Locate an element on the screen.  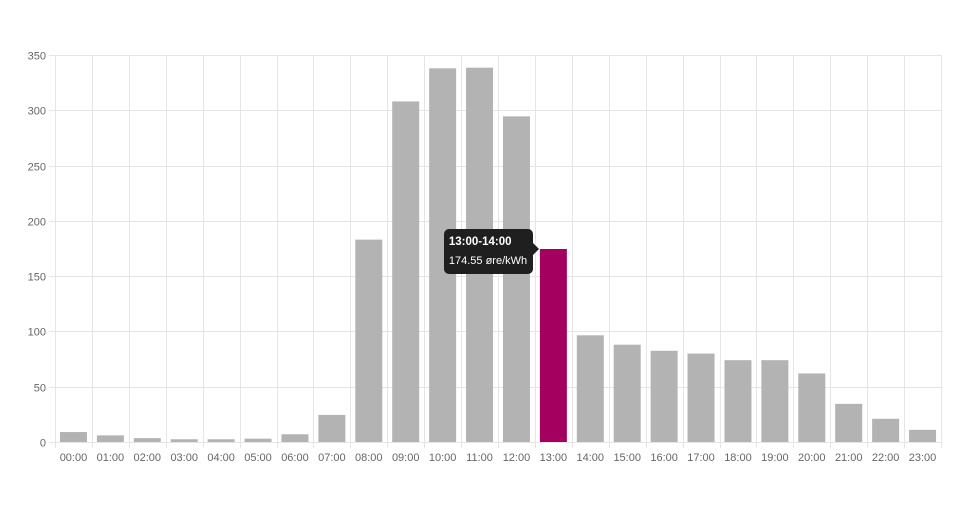
y-tick-label: 300 is located at coordinates (37, 112).